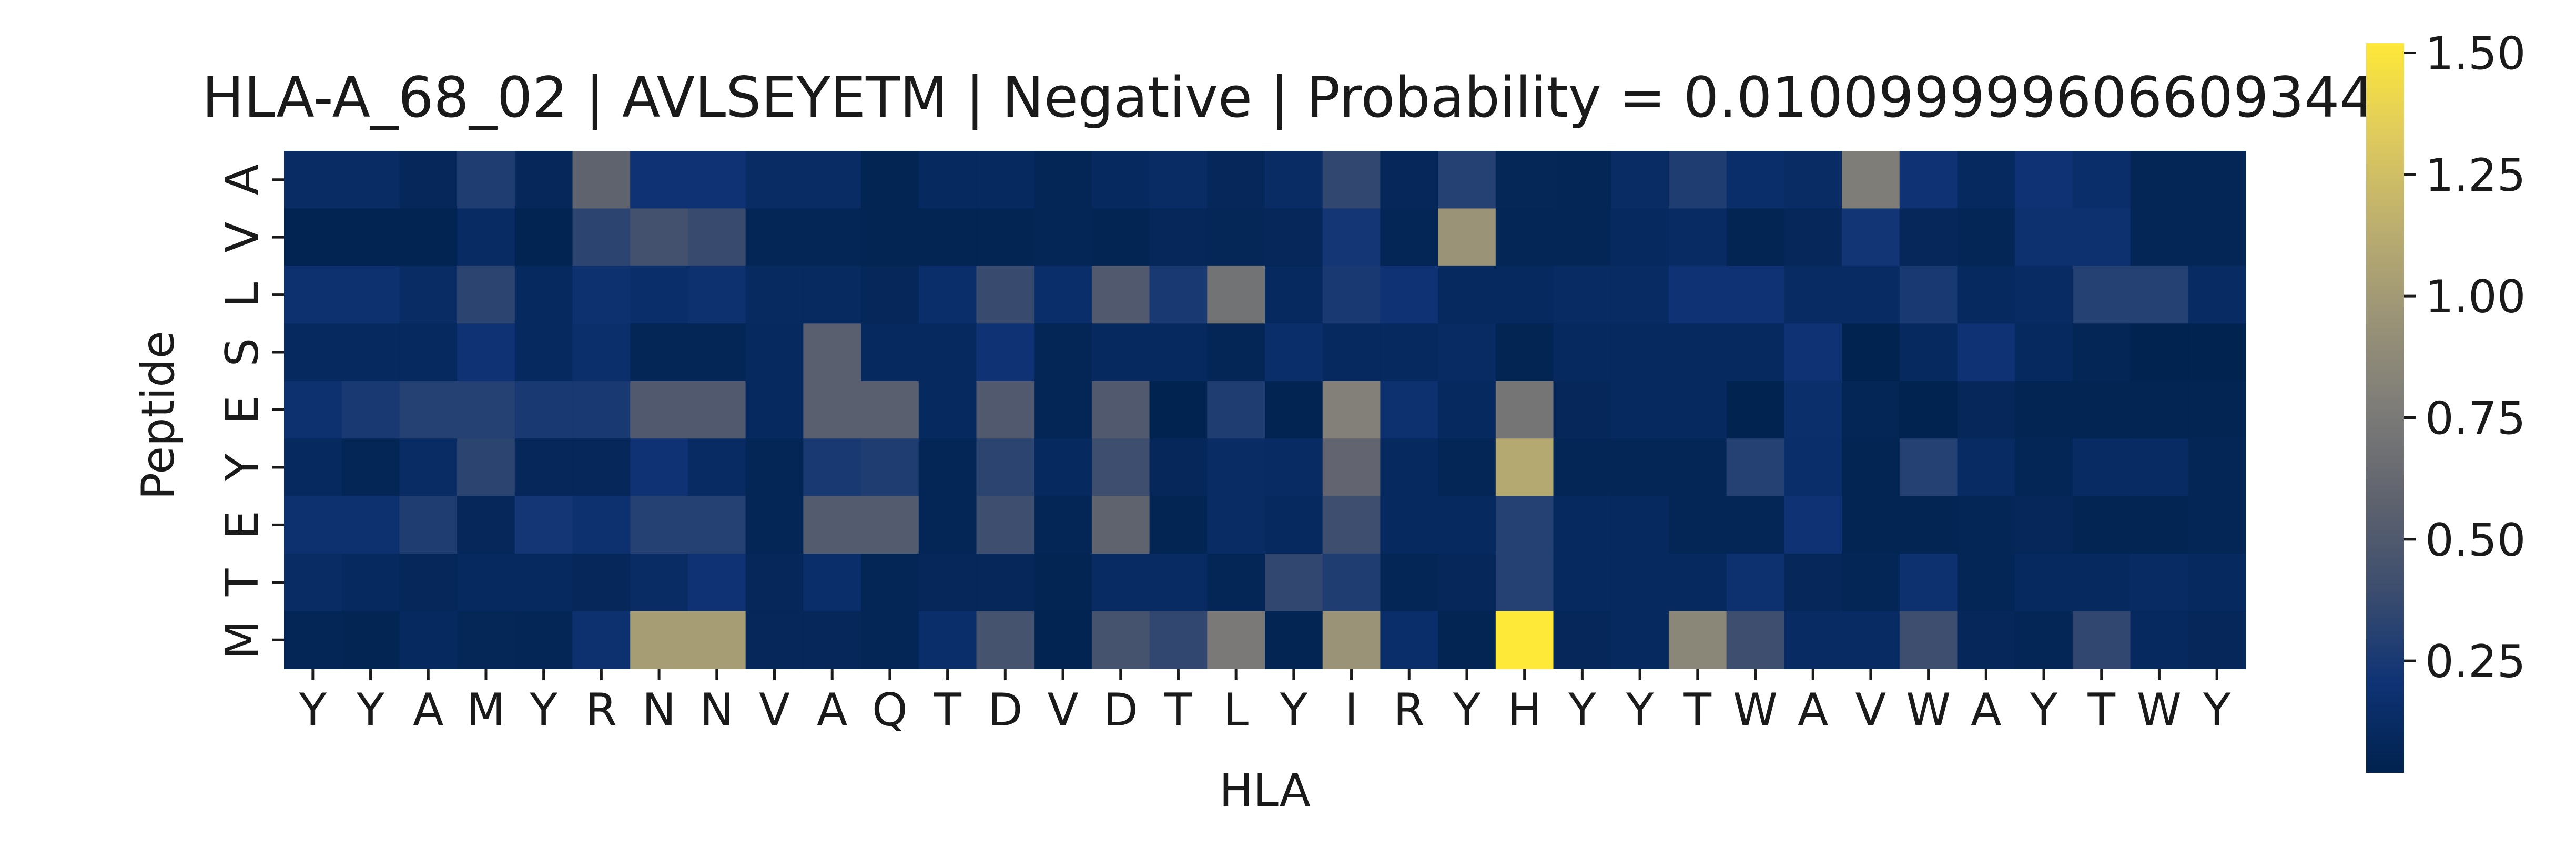  Describe the element at coordinates (1294, 640) in the screenshot. I see `heatmap-cell-r8-c17` at that location.